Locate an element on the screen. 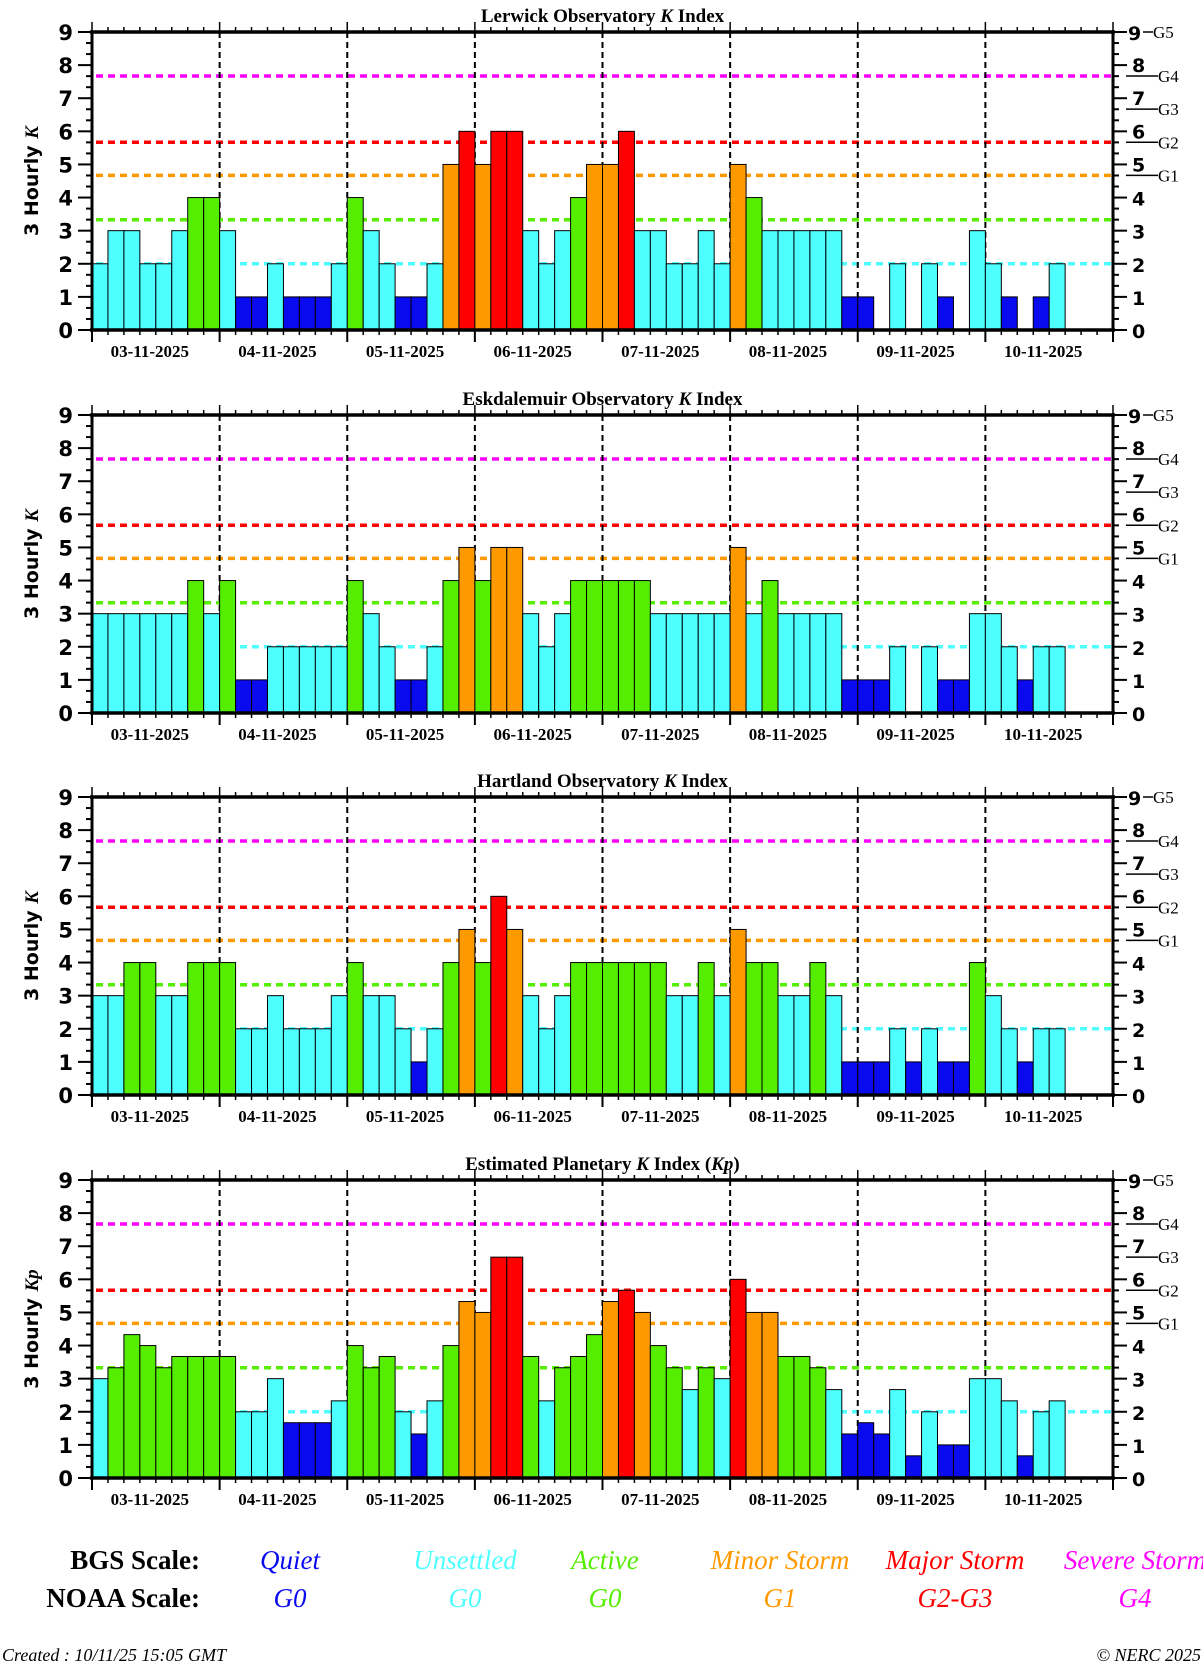 The image size is (1203, 1670). title-part: Index ( is located at coordinates (680, 1164).